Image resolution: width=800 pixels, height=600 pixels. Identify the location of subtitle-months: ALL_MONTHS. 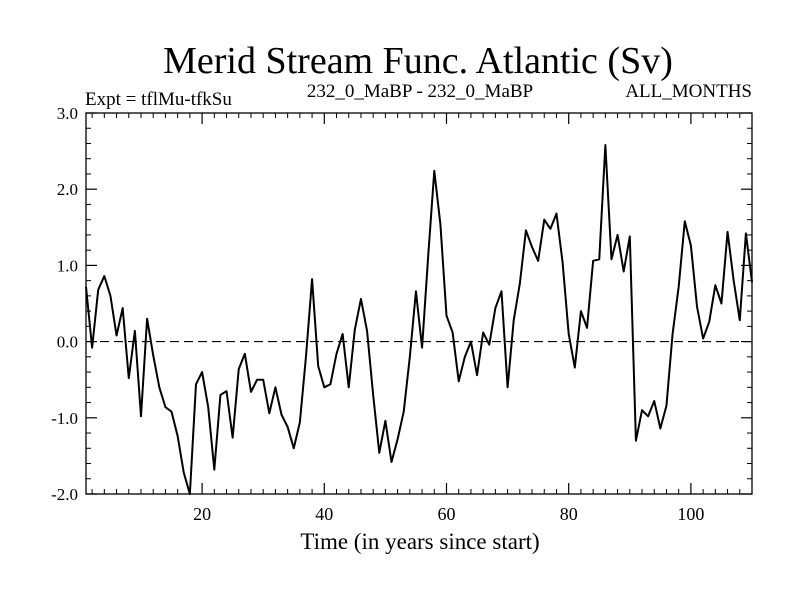
(688, 91).